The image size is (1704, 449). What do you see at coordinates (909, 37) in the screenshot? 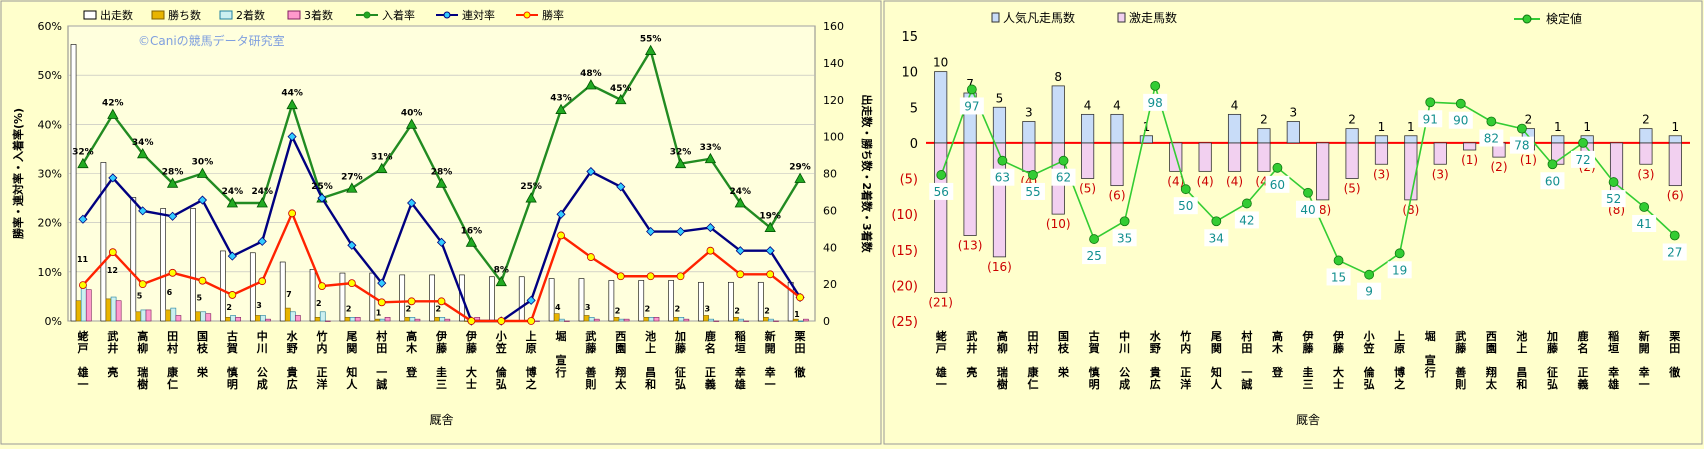
I see `y-tick: 15` at bounding box center [909, 37].